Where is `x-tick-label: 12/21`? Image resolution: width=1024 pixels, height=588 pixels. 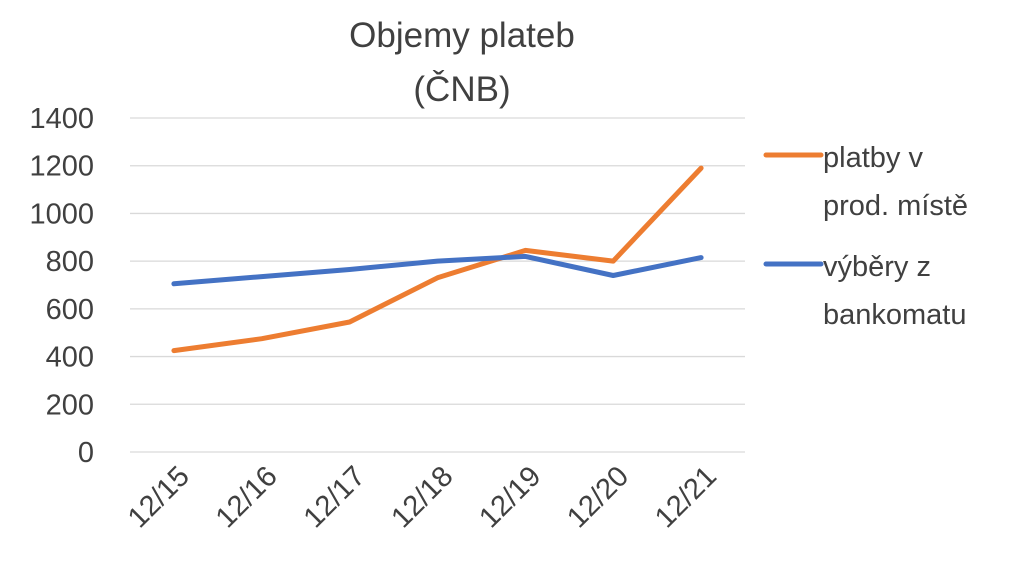
x-tick-label: 12/21 is located at coordinates (686, 497).